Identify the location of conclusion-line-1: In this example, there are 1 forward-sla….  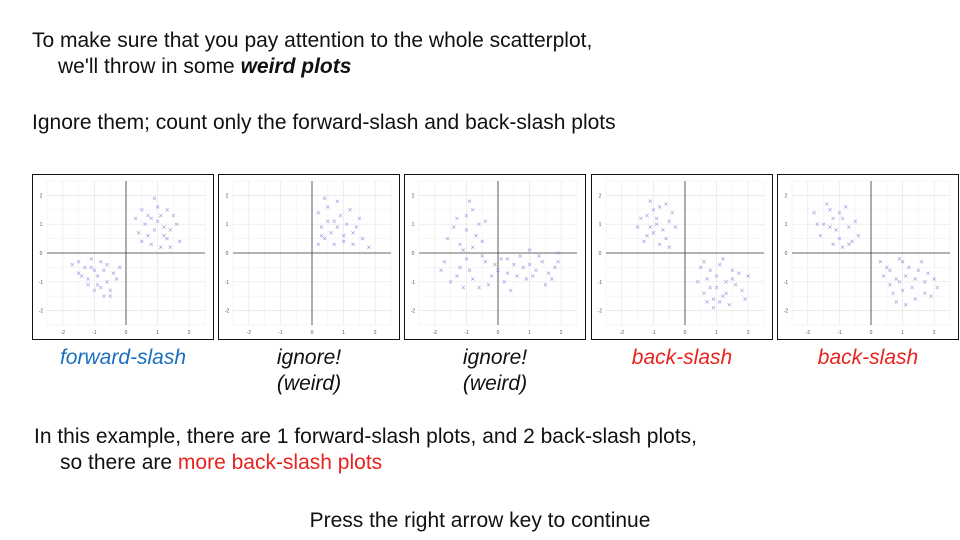
(365, 436).